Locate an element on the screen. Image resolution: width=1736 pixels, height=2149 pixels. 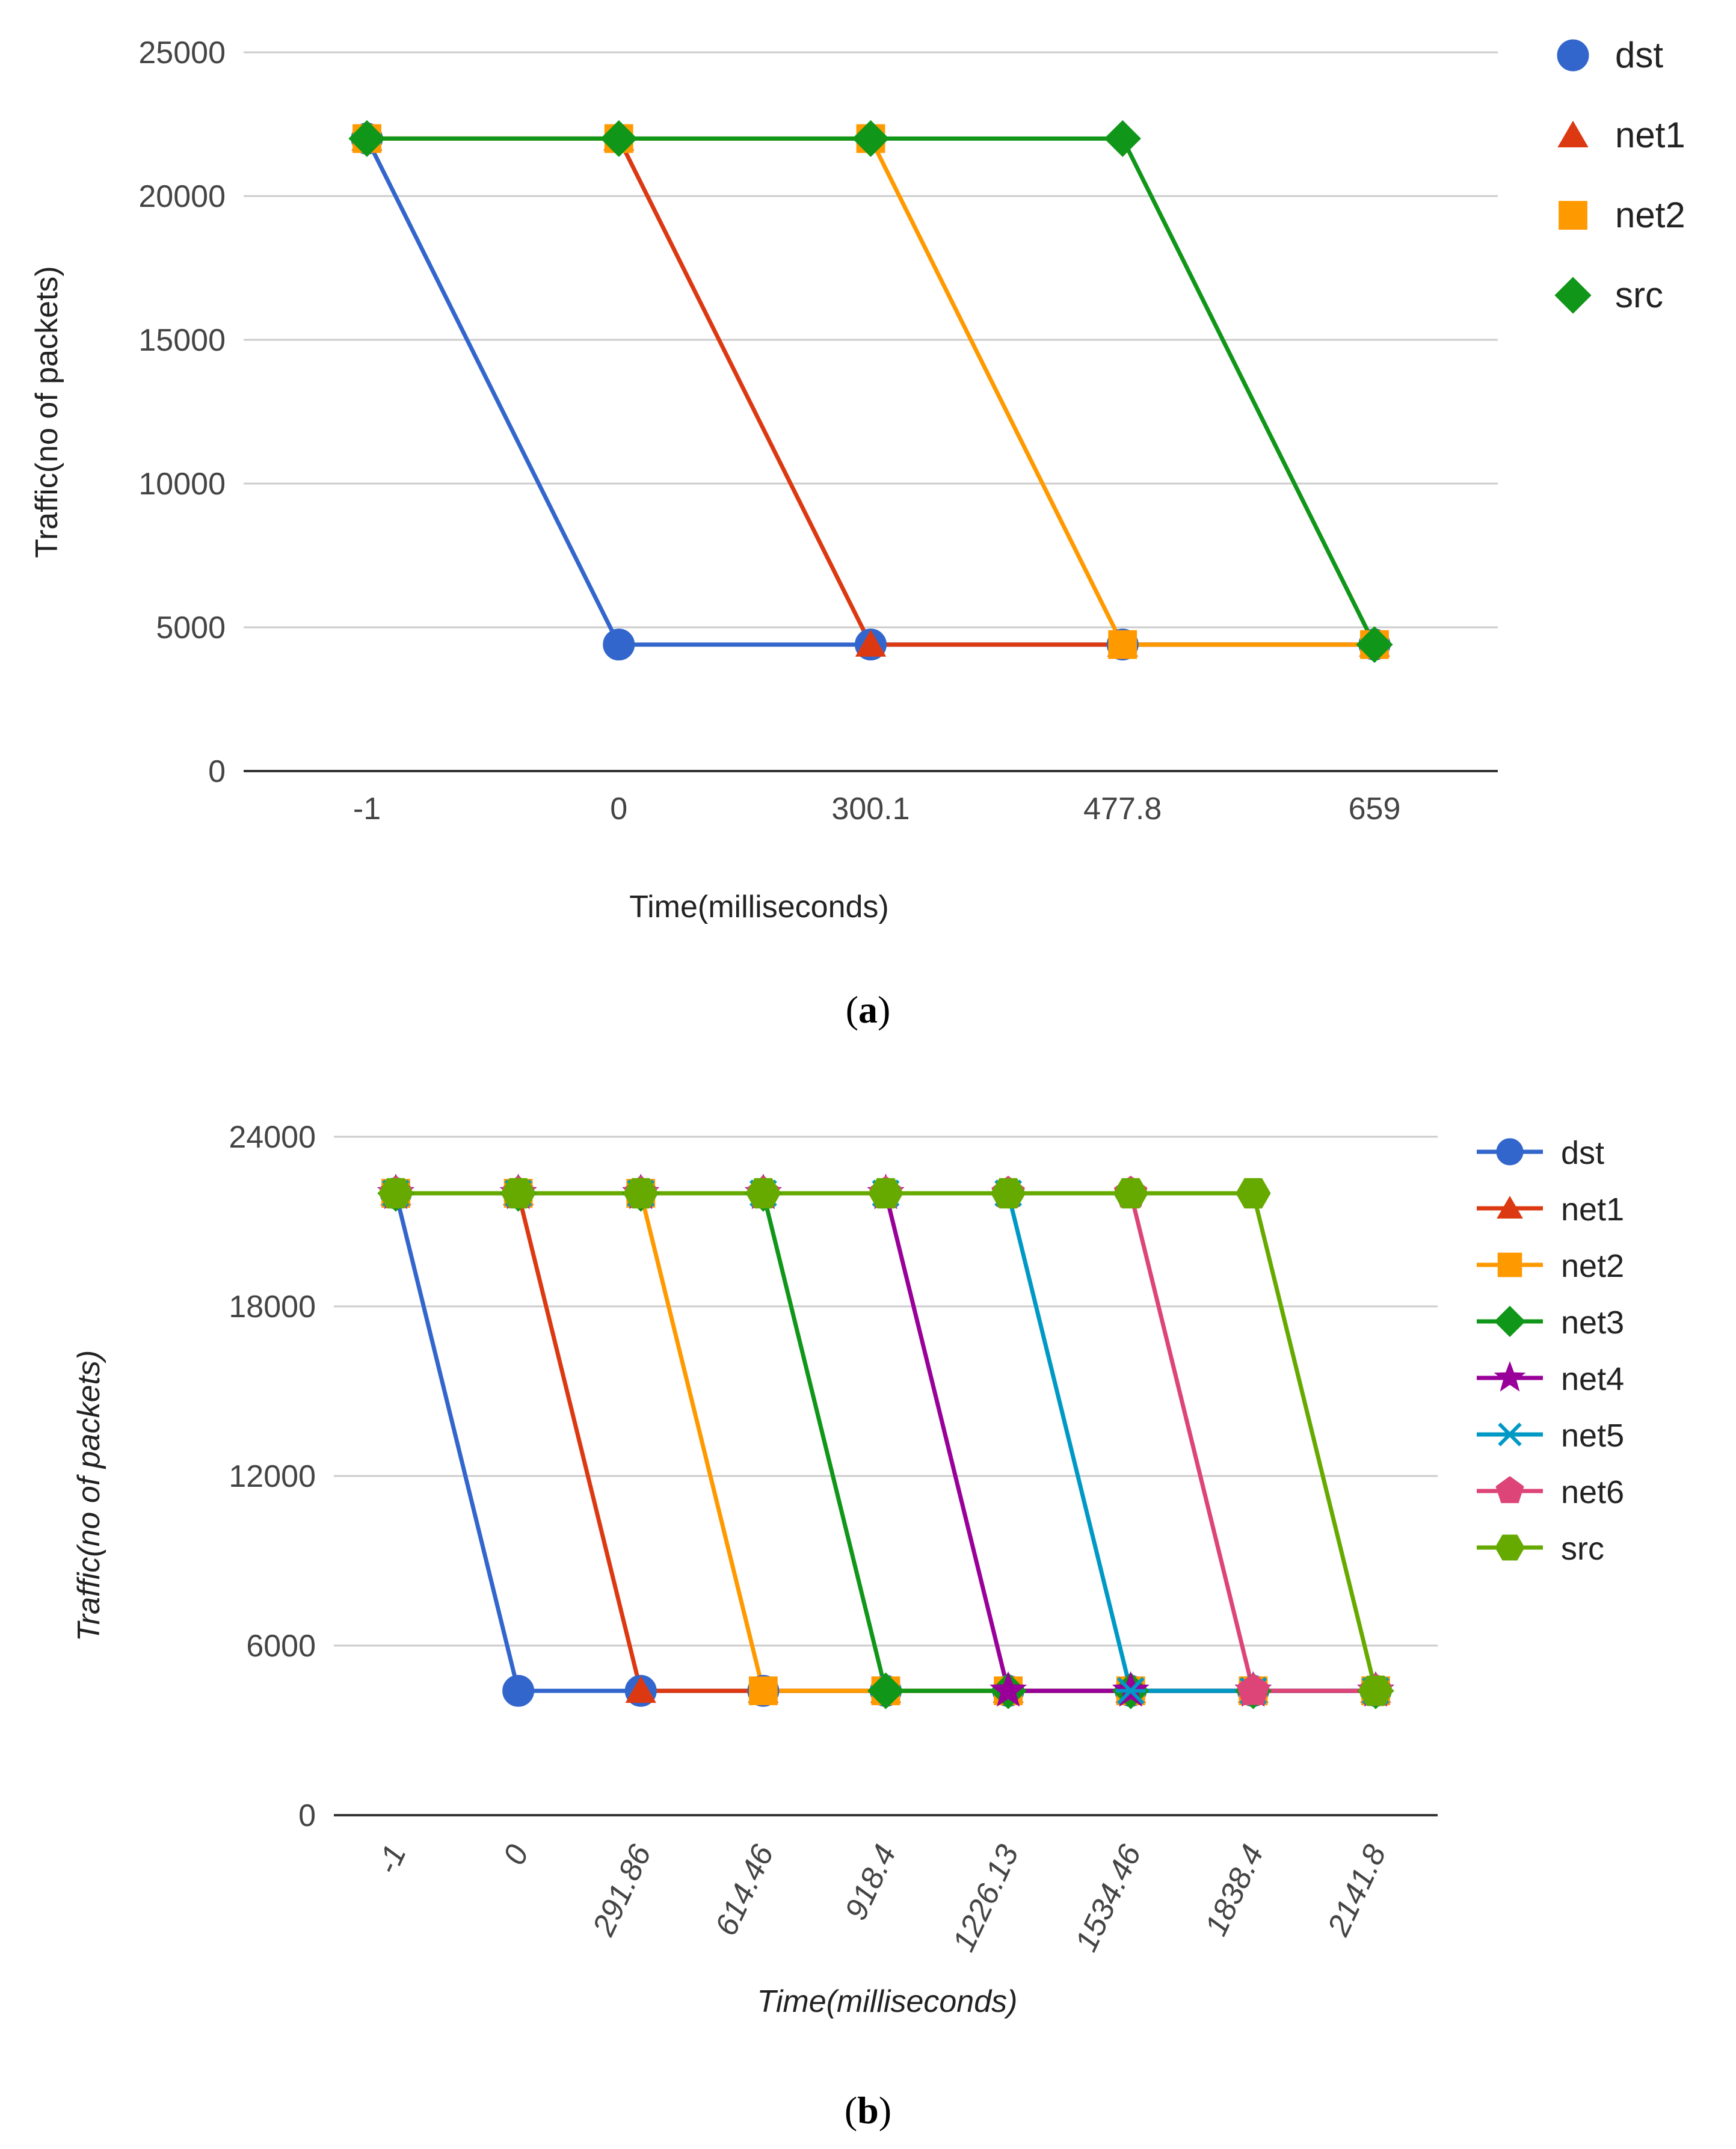
data-point-net6 is located at coordinates (1253, 1689).